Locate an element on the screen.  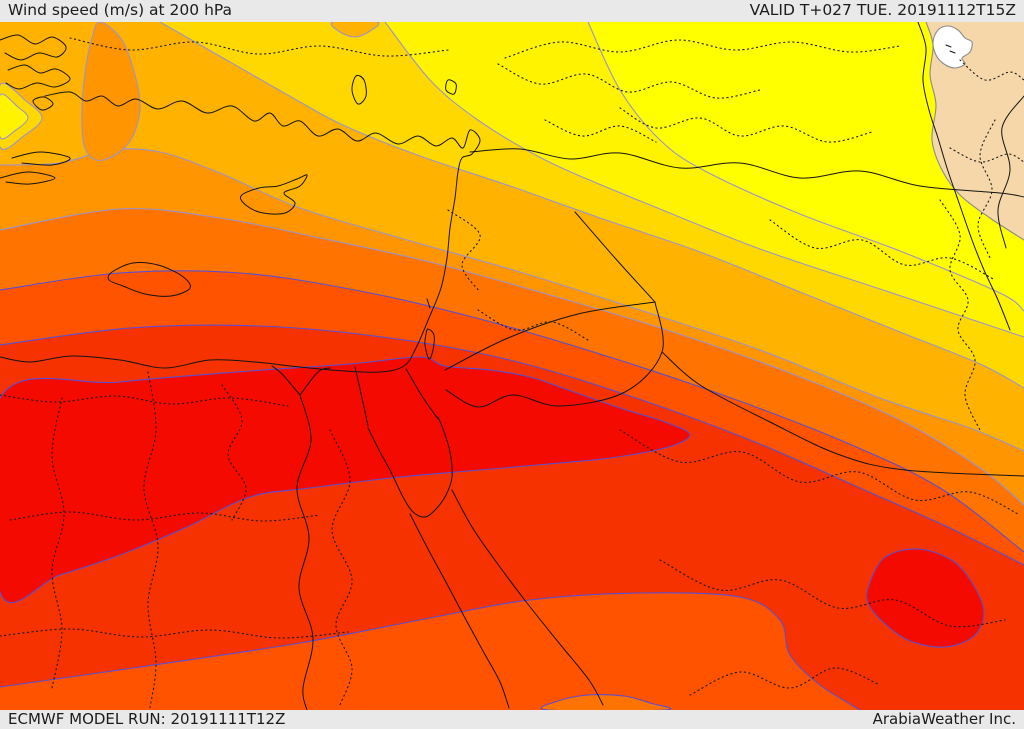
amber-notch is located at coordinates (355, 30).